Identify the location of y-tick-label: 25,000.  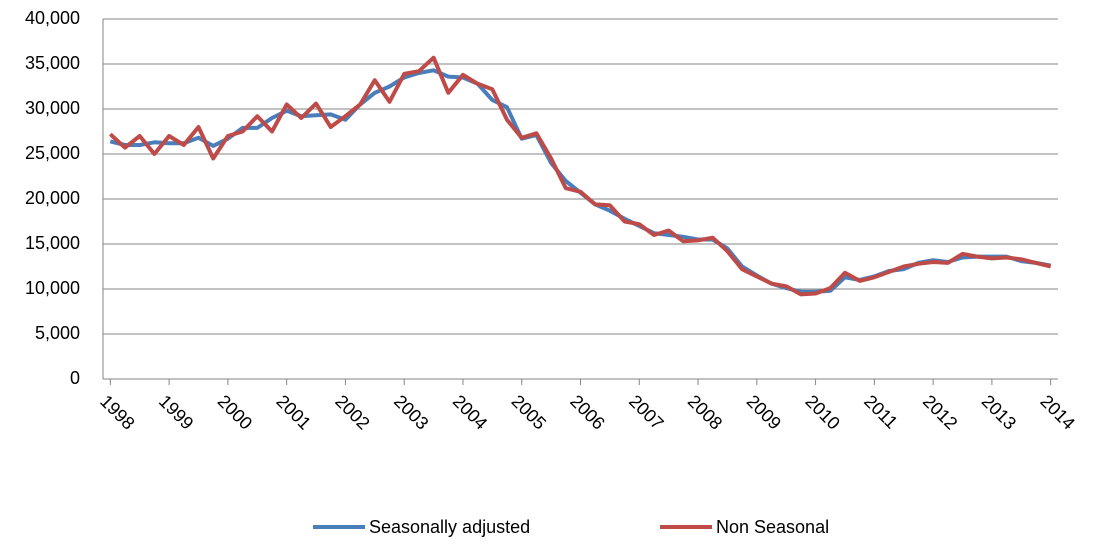
(52, 153).